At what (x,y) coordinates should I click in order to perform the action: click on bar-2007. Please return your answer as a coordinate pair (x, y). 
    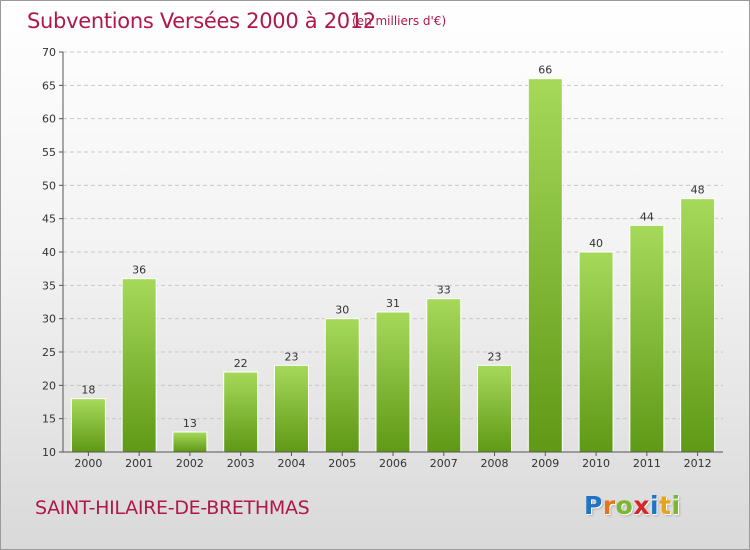
    Looking at the image, I should click on (444, 375).